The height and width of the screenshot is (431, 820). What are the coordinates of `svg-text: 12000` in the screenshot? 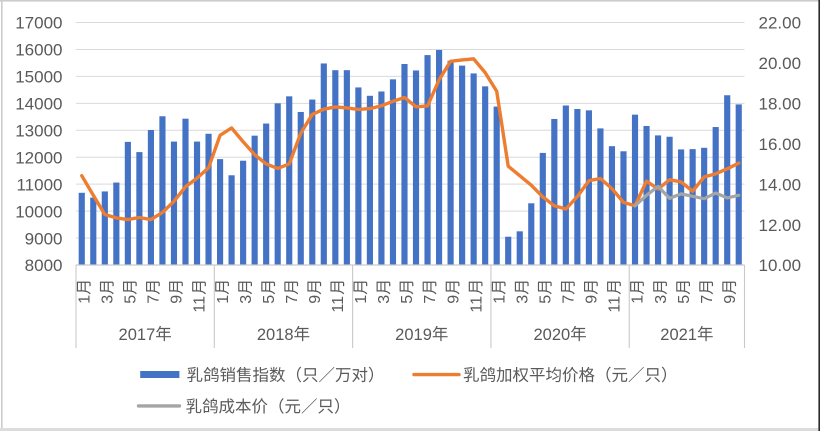 It's located at (38, 157).